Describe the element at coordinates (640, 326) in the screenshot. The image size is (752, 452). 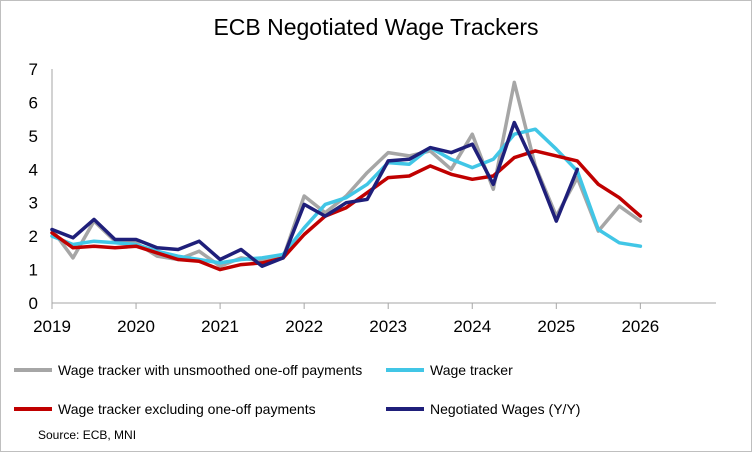
I see `x-tick-label: 2026` at that location.